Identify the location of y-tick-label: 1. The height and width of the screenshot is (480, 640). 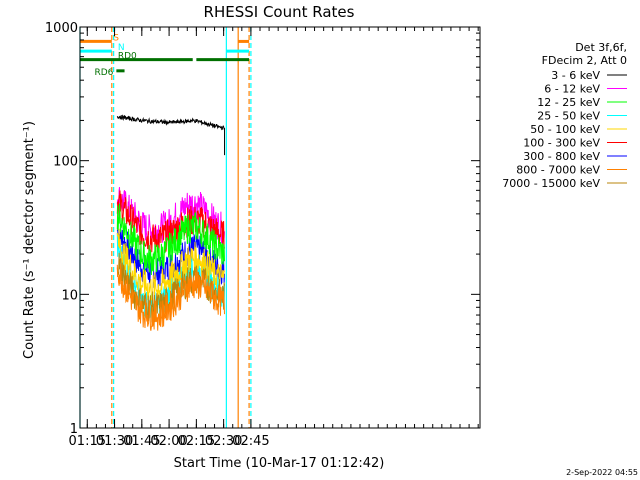
(74, 429).